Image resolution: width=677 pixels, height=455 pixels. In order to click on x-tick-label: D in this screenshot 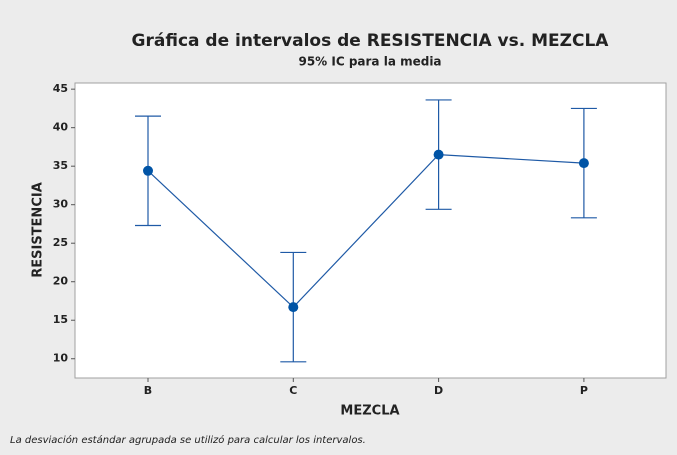, I will do `click(438, 390)`.